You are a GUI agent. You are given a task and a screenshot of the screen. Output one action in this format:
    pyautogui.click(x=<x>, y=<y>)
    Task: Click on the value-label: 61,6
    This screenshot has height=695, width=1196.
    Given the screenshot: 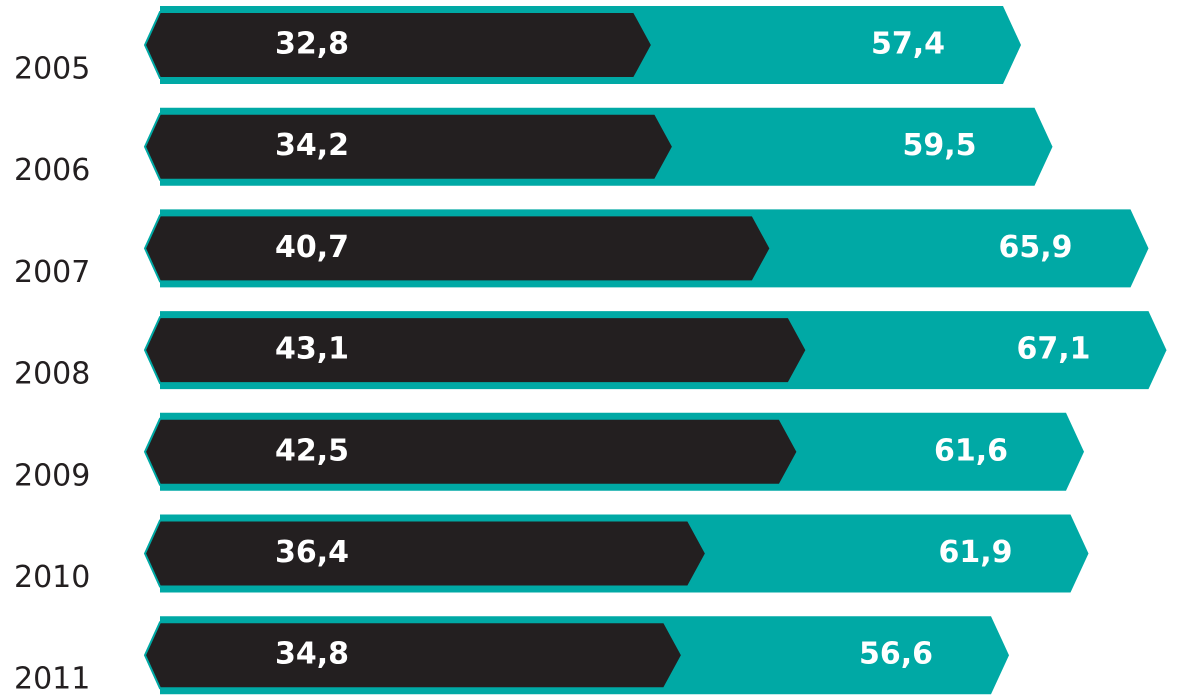 What is the action you would take?
    pyautogui.click(x=971, y=450)
    